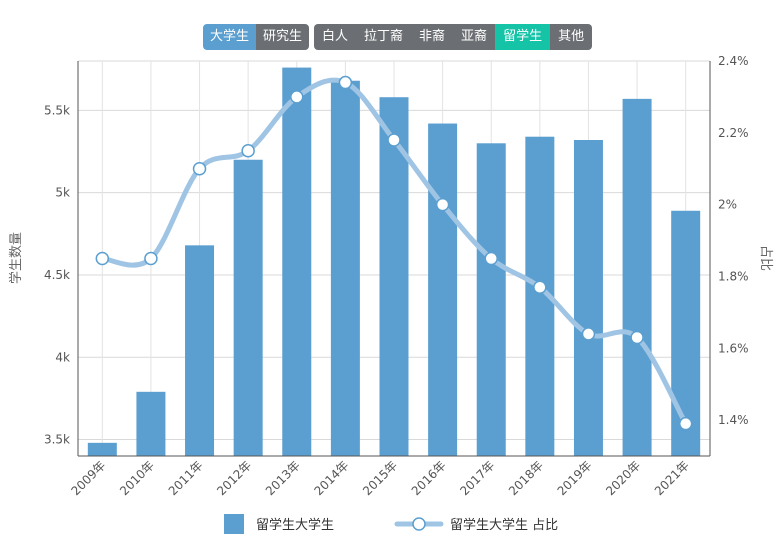 Image resolution: width=784 pixels, height=540 pixels. What do you see at coordinates (733, 420) in the screenshot?
I see `y-right-tick-label: 1.4%` at bounding box center [733, 420].